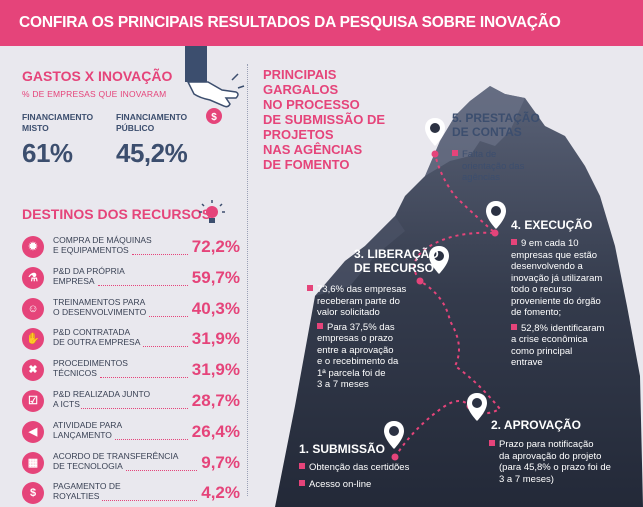 The height and width of the screenshot is (507, 643). What do you see at coordinates (359, 467) in the screenshot?
I see `step1-text-a1: Obtenção das certidões` at bounding box center [359, 467].